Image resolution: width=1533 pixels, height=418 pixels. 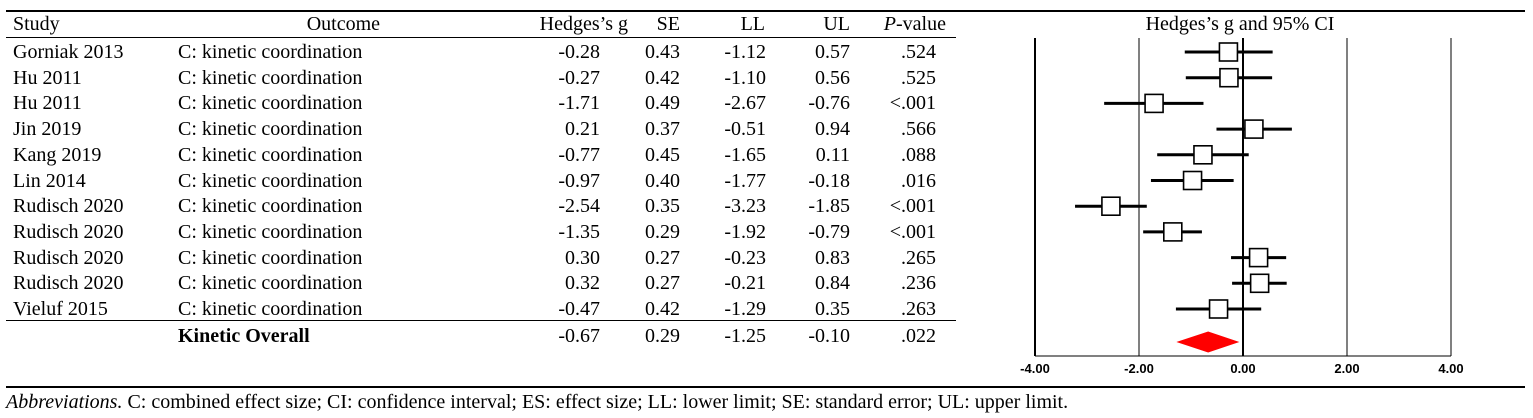 What do you see at coordinates (481, 320) in the screenshot?
I see `overall-rule` at bounding box center [481, 320].